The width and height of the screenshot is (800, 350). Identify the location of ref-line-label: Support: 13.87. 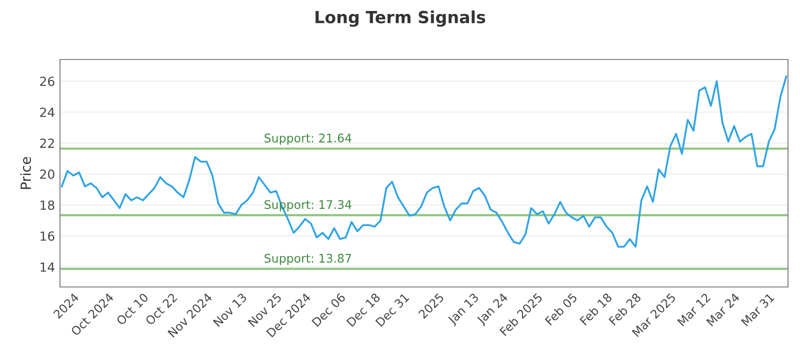
(308, 260).